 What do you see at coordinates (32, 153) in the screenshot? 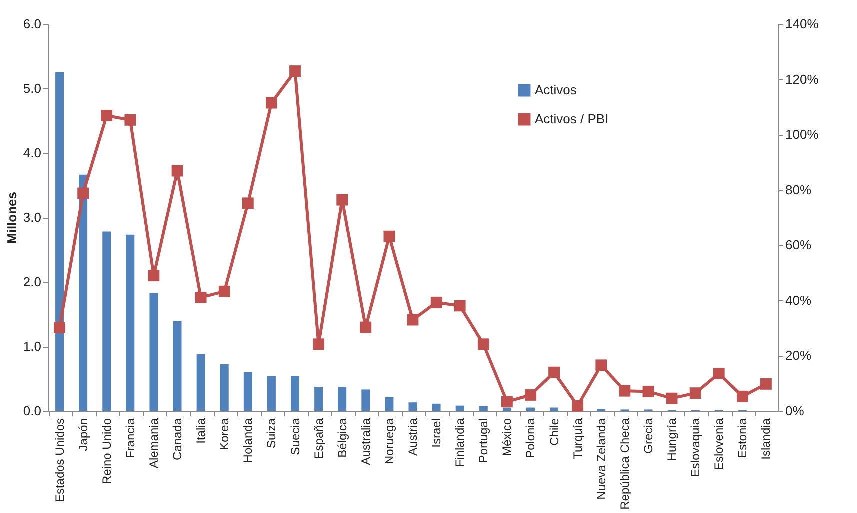
I see `y-tick-label: 4.0` at bounding box center [32, 153].